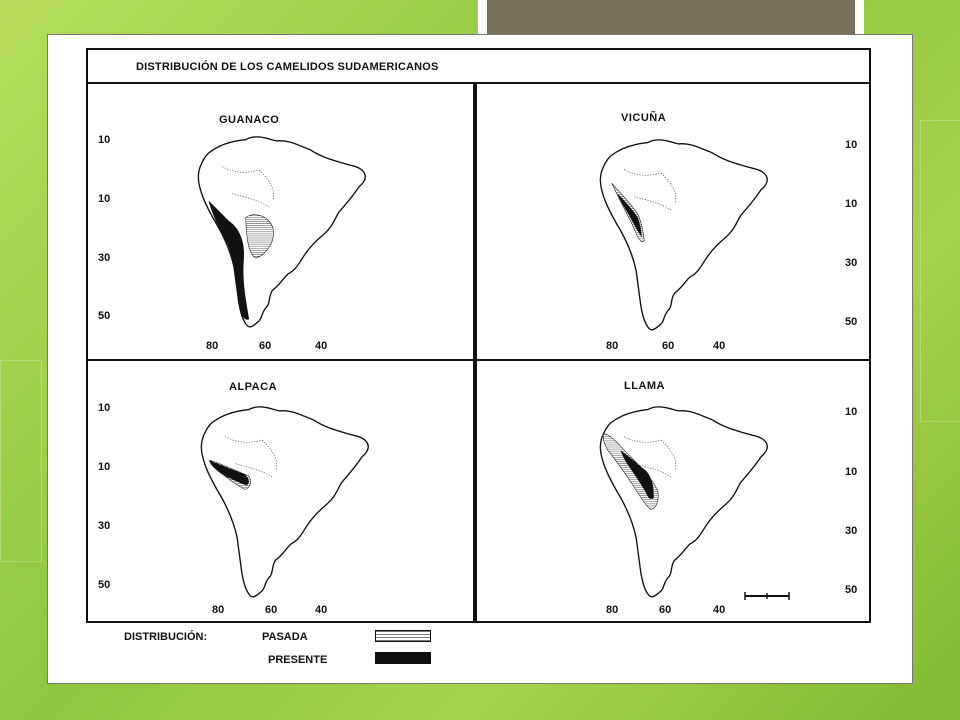 The width and height of the screenshot is (960, 720). Describe the element at coordinates (403, 658) in the screenshot. I see `legend-present-swatch` at that location.